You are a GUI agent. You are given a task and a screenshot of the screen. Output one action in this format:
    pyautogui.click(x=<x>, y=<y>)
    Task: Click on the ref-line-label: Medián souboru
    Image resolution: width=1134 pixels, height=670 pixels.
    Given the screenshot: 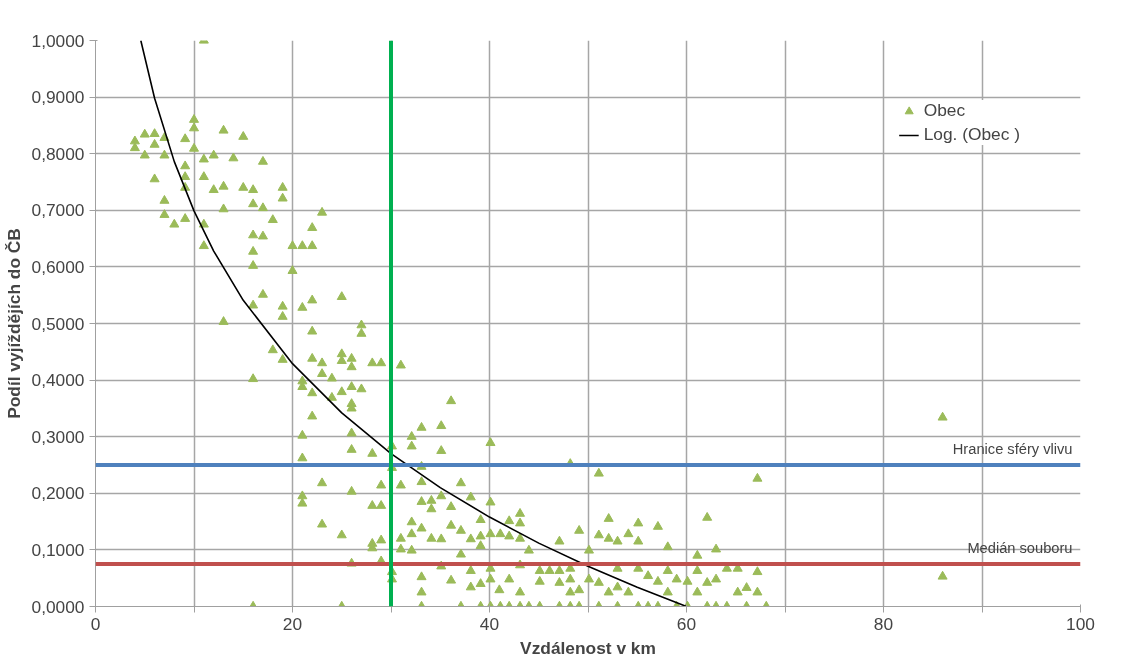 What is the action you would take?
    pyautogui.click(x=1020, y=548)
    